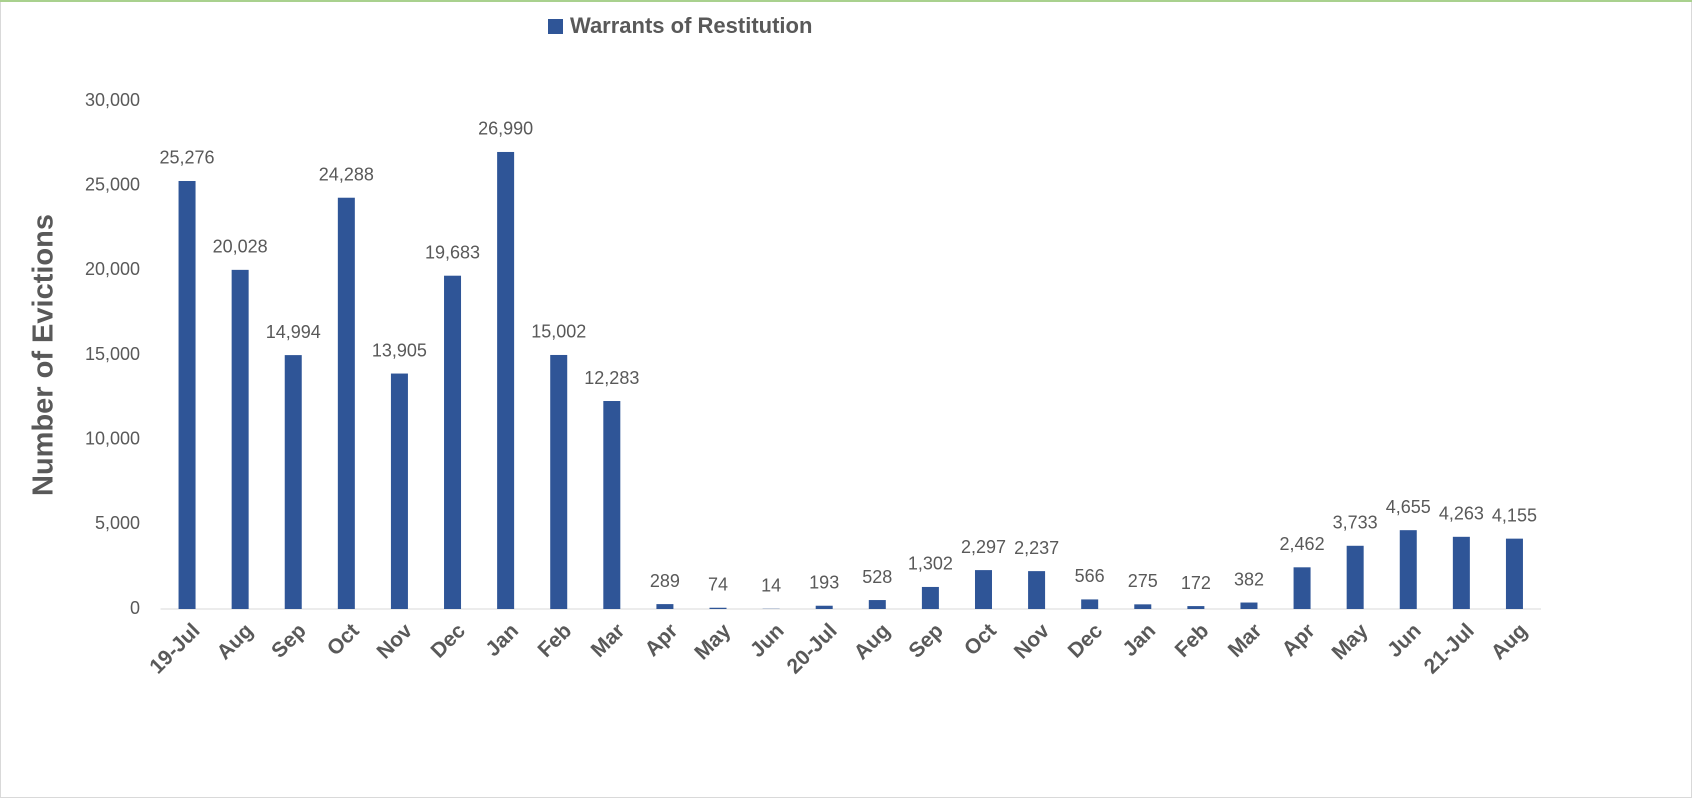  What do you see at coordinates (1090, 576) in the screenshot?
I see `value-label: 566` at bounding box center [1090, 576].